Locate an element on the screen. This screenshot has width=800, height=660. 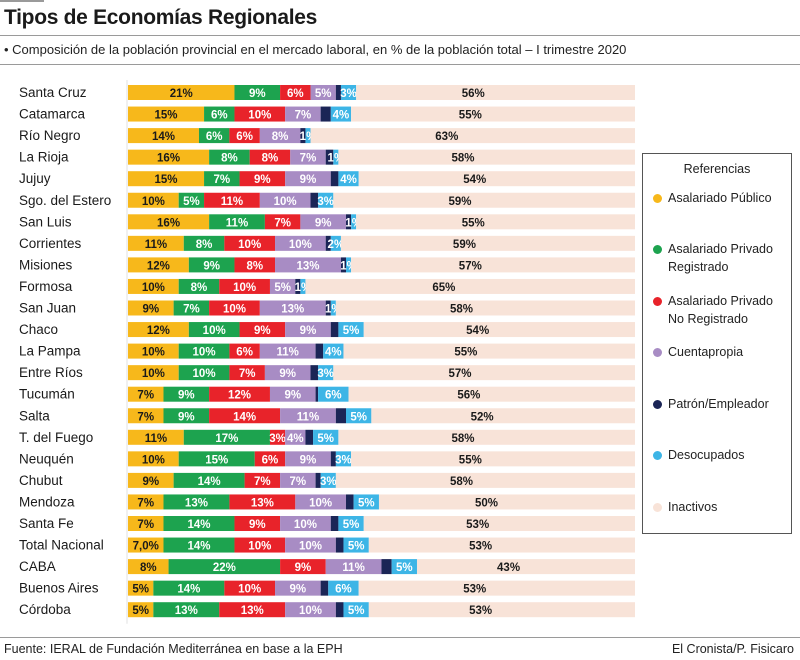
row-label: Santa Fe is located at coordinates (46, 523).